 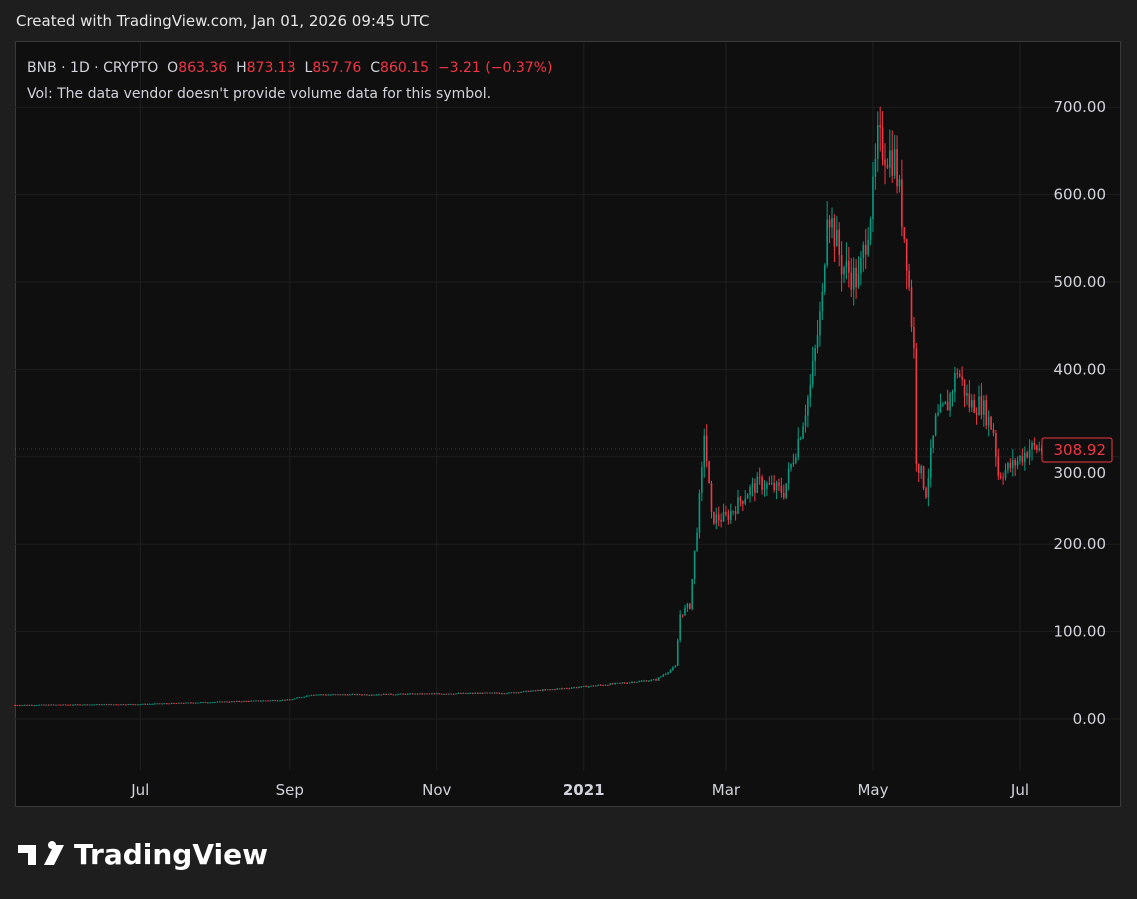 What do you see at coordinates (436, 790) in the screenshot?
I see `x-tick-label: Nov` at bounding box center [436, 790].